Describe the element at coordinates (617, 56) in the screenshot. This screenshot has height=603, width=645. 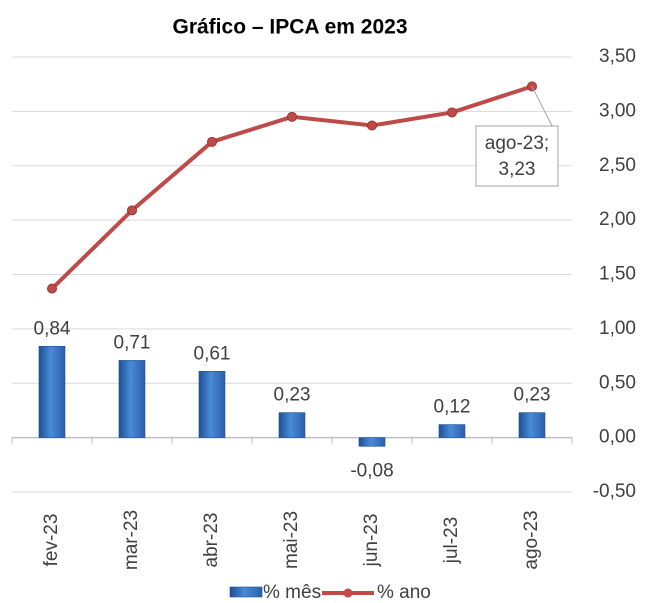
I see `y-tick-label: 3,50` at that location.